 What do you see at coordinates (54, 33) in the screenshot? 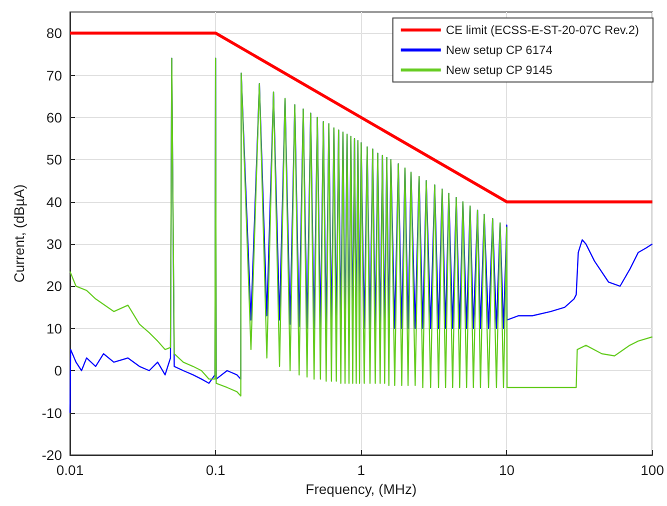
I see `y-tick-label: 80` at bounding box center [54, 33].